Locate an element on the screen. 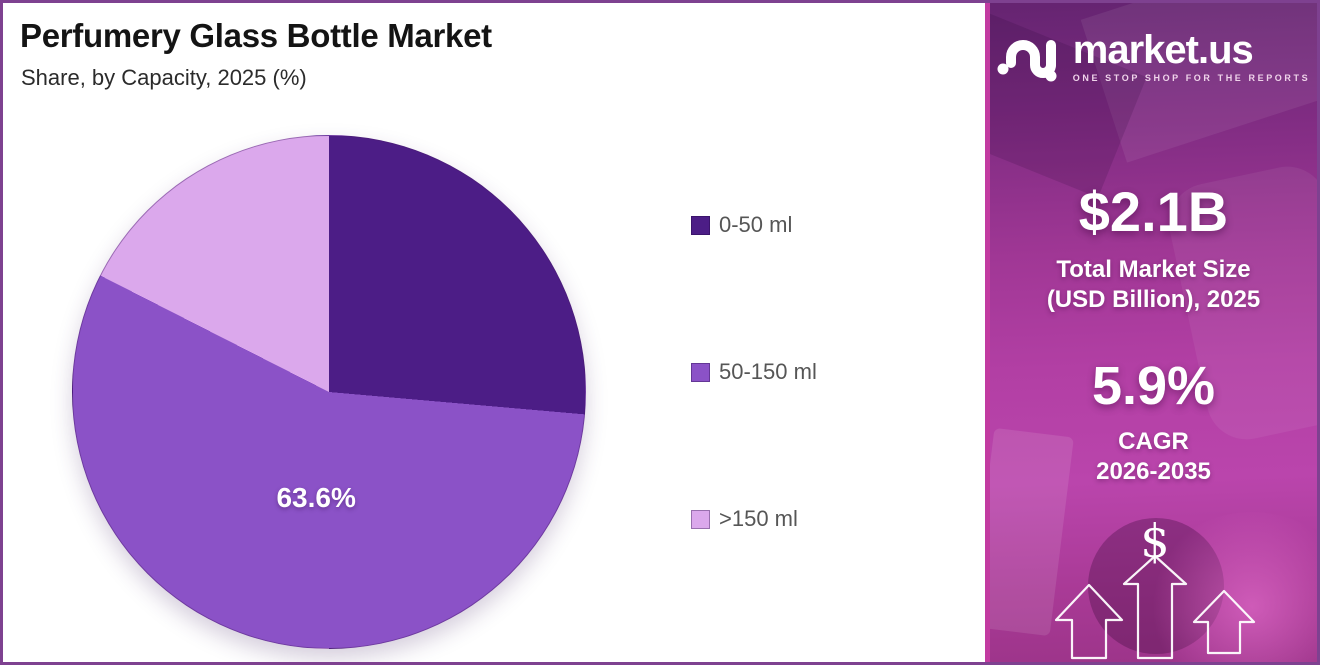 This screenshot has width=1320, height=665. brand-header: market.us ONE STOP SHOP FOR THE REPORTS is located at coordinates (1153, 56).